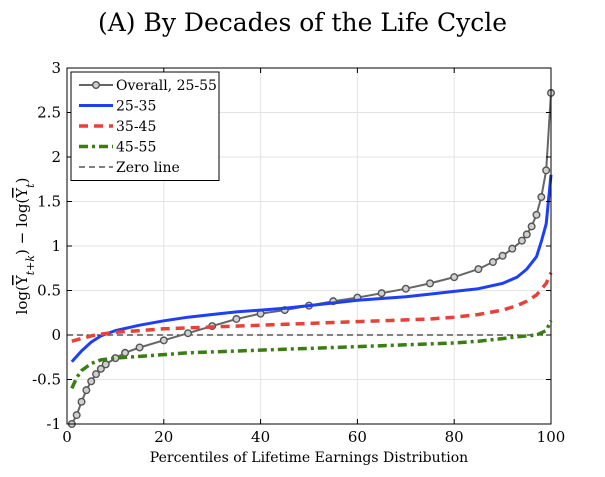  What do you see at coordinates (56, 335) in the screenshot?
I see `y-tick-label: 0` at bounding box center [56, 335].